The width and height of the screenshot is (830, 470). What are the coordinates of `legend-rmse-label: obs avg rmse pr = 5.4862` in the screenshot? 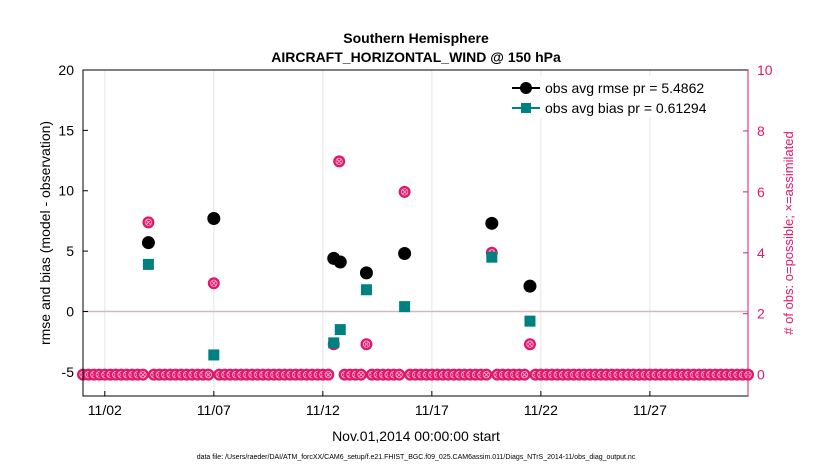 It's located at (624, 88).